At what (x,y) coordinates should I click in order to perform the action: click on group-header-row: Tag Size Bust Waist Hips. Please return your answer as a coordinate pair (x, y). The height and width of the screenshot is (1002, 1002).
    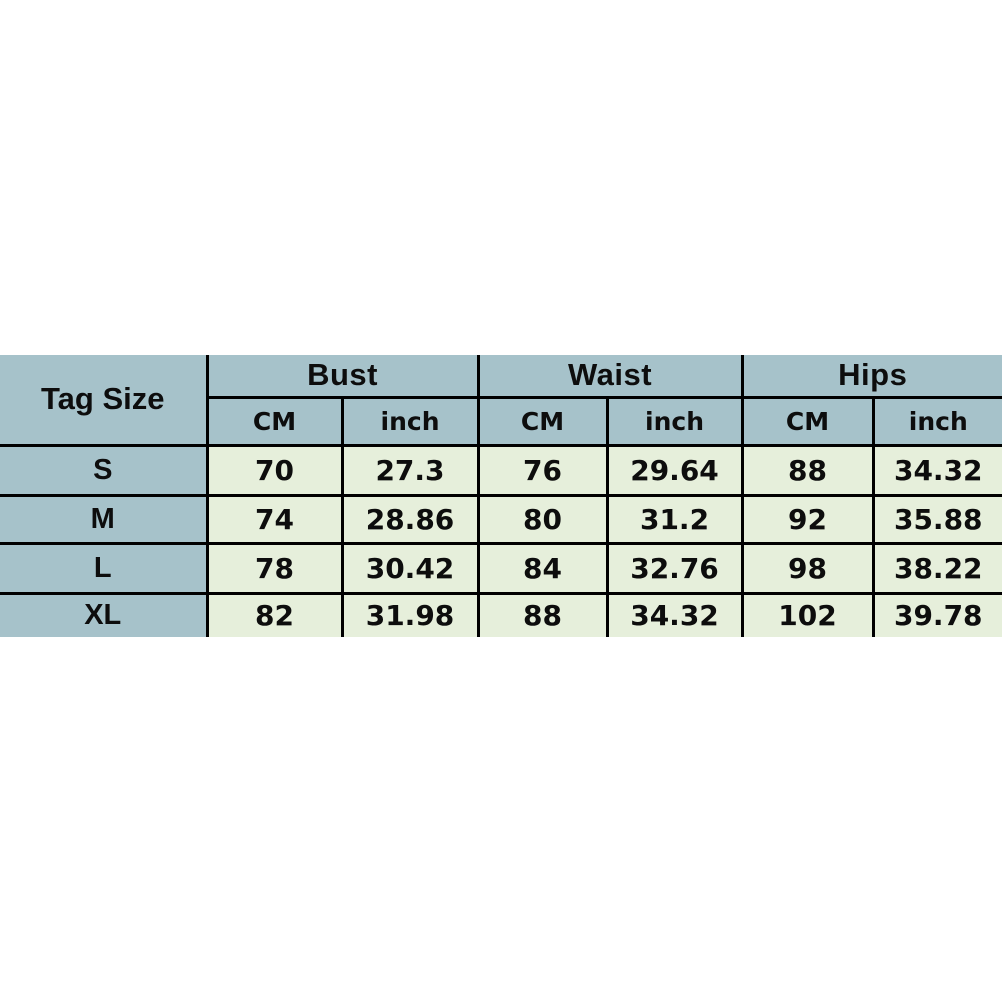
    Looking at the image, I should click on (501, 401).